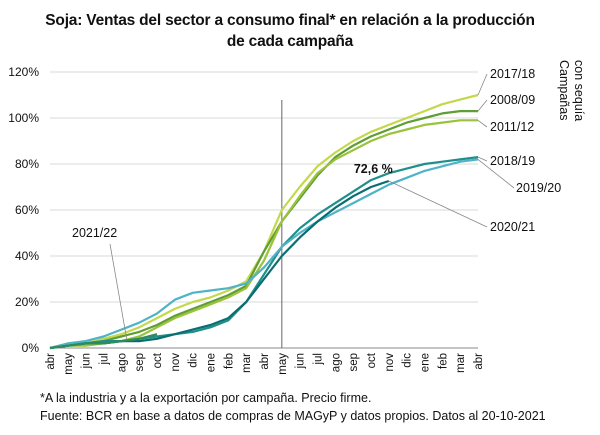 This screenshot has height=435, width=600. I want to click on series-label-2021-22: 2021/22, so click(94, 233).